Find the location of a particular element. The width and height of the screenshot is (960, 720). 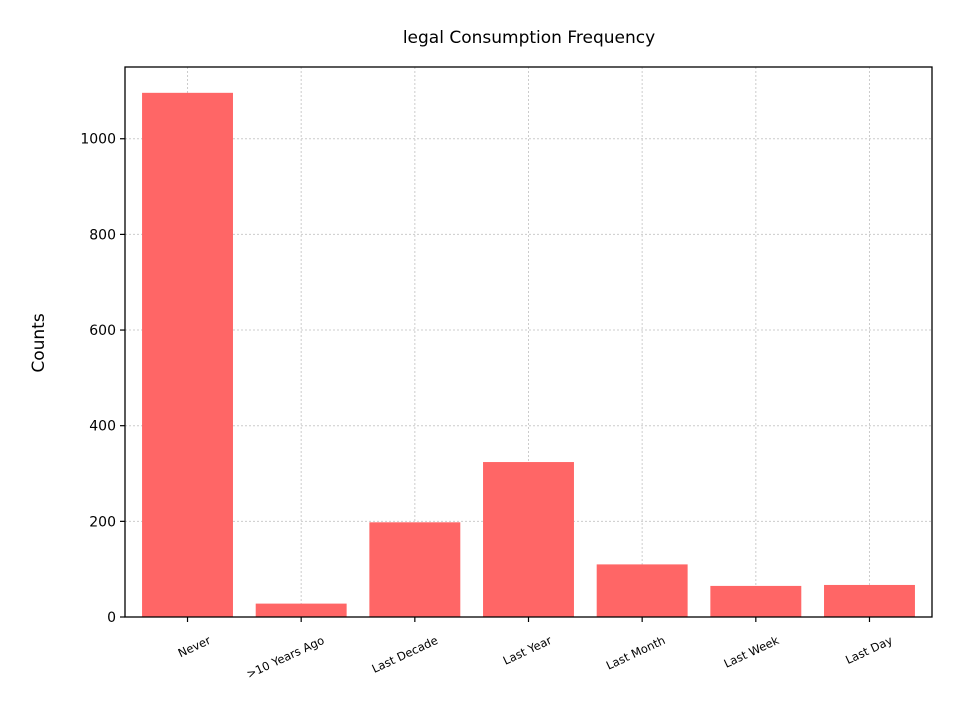

x-tick-label-4: Last Month is located at coordinates (636, 653).